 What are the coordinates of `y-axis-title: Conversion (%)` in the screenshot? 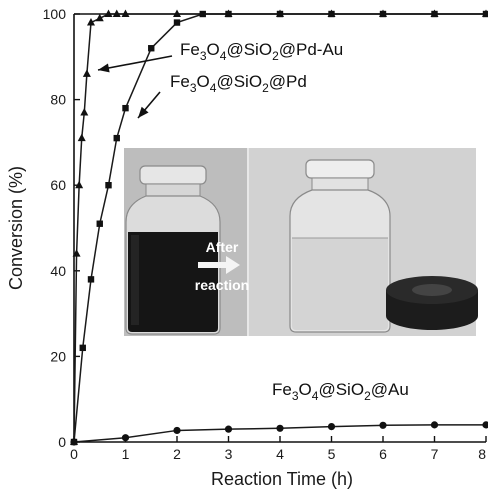 It's located at (16, 228).